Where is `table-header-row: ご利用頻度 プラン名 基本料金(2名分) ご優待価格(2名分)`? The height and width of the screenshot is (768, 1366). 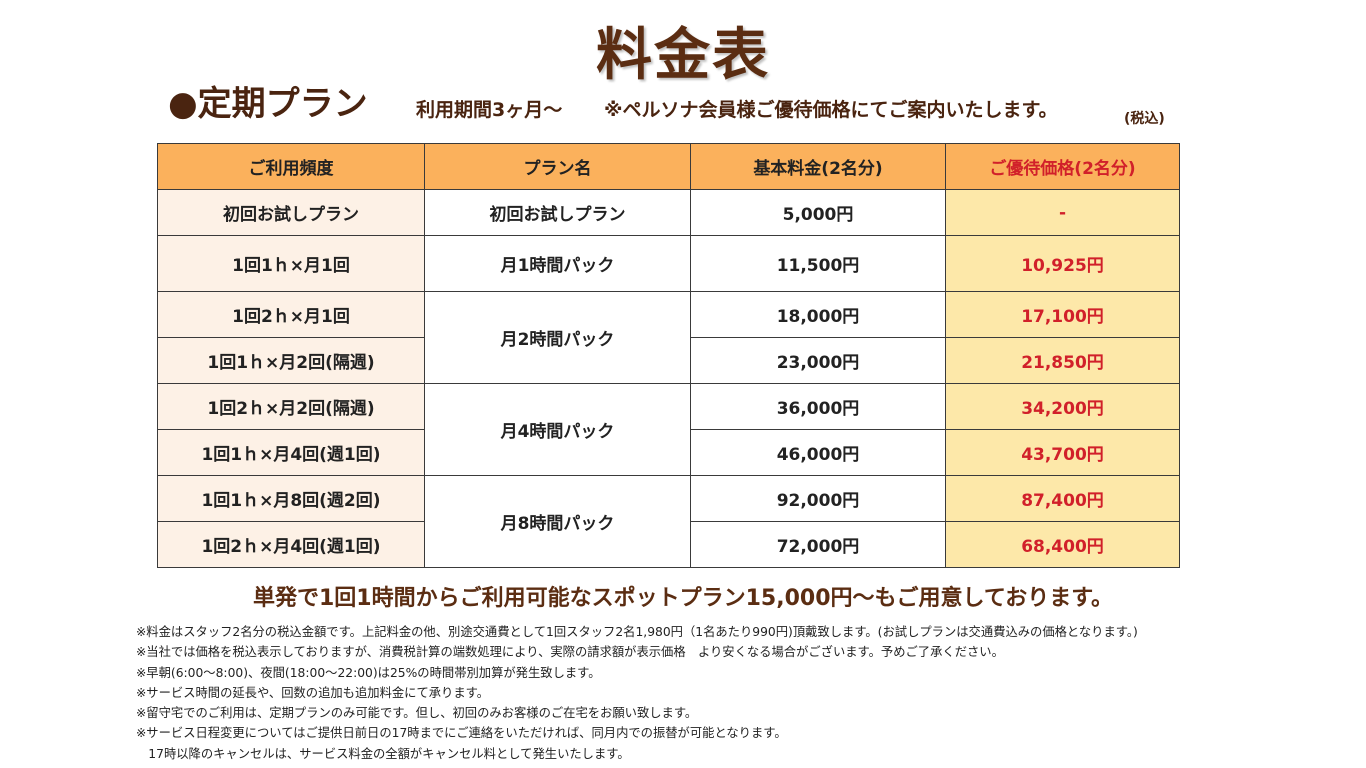
table-header-row: ご利用頻度 プラン名 基本料金(2名分) ご優待価格(2名分) is located at coordinates (668, 166).